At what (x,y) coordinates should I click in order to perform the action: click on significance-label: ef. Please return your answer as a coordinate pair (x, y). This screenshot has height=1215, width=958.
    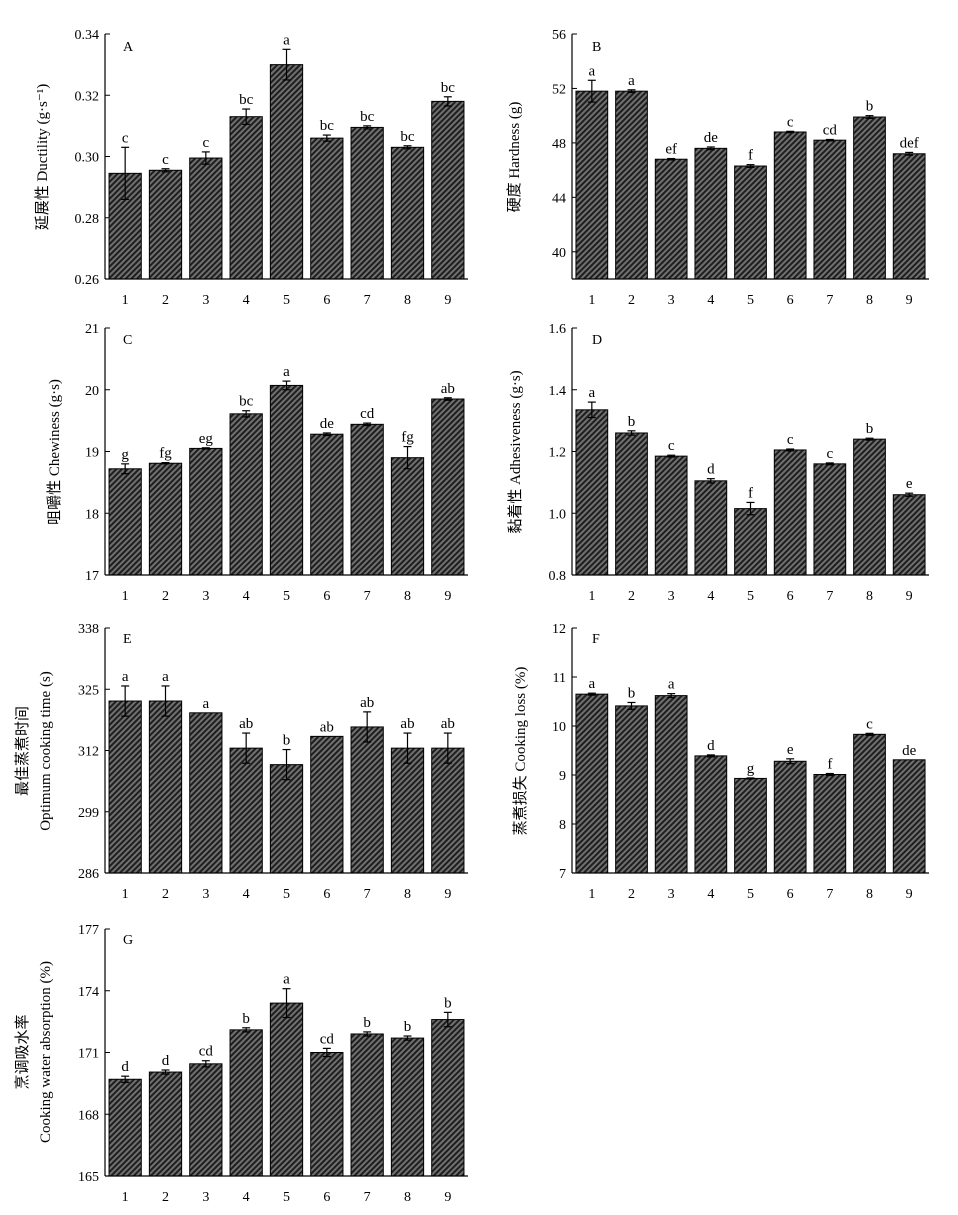
    Looking at the image, I should click on (671, 150).